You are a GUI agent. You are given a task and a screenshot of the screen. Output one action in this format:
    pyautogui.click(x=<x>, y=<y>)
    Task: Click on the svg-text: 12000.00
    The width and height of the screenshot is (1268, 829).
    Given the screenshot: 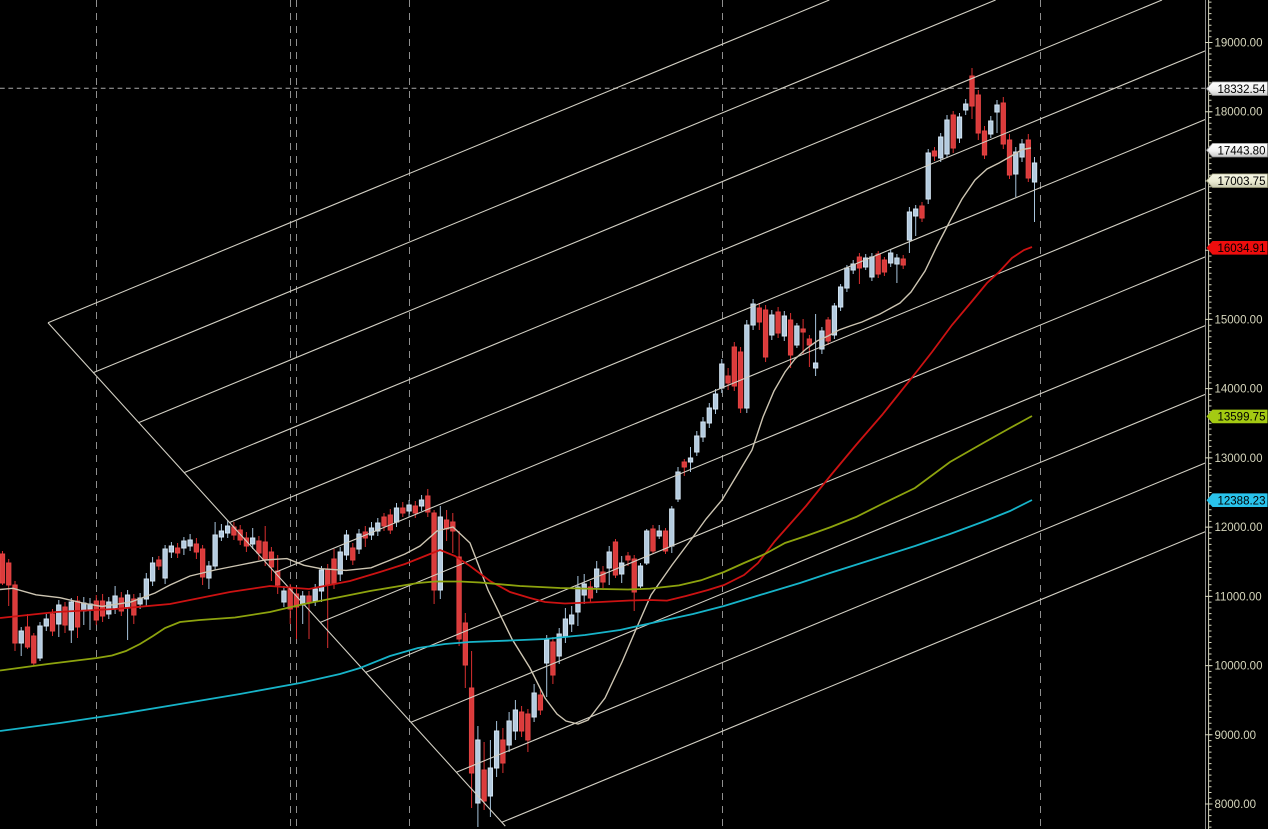 What is the action you would take?
    pyautogui.click(x=1239, y=528)
    